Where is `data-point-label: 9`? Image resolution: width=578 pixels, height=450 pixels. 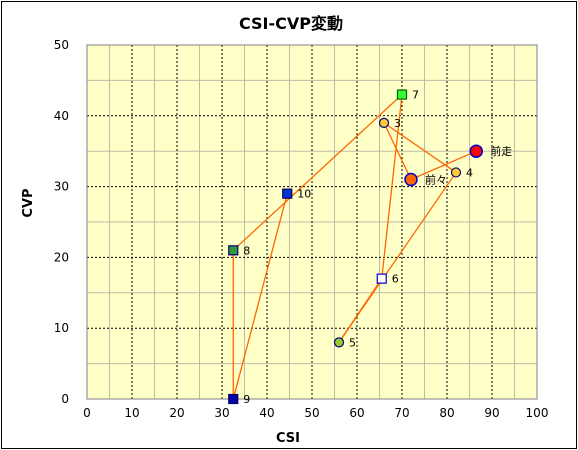 data-point-label: 9 is located at coordinates (246, 399).